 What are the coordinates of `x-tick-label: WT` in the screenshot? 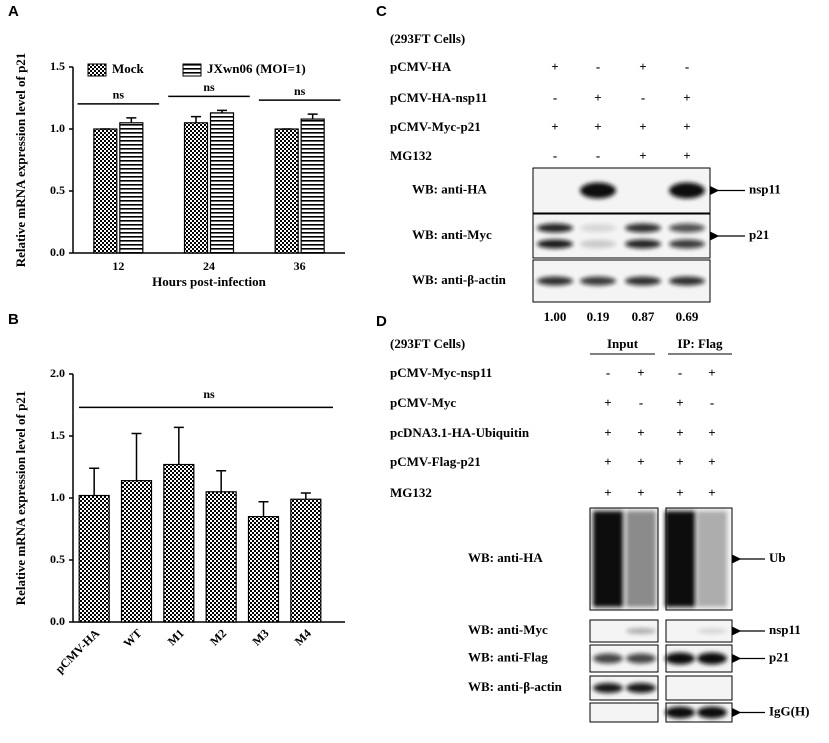 It's located at (133, 638).